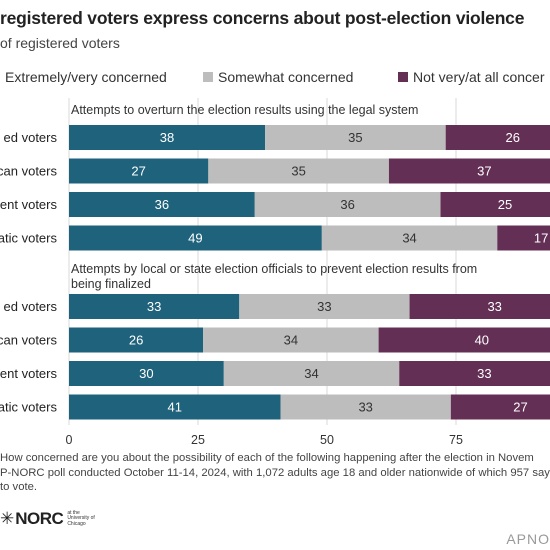 This screenshot has height=550, width=550. I want to click on legend-item: Not very/at all concer, so click(471, 77).